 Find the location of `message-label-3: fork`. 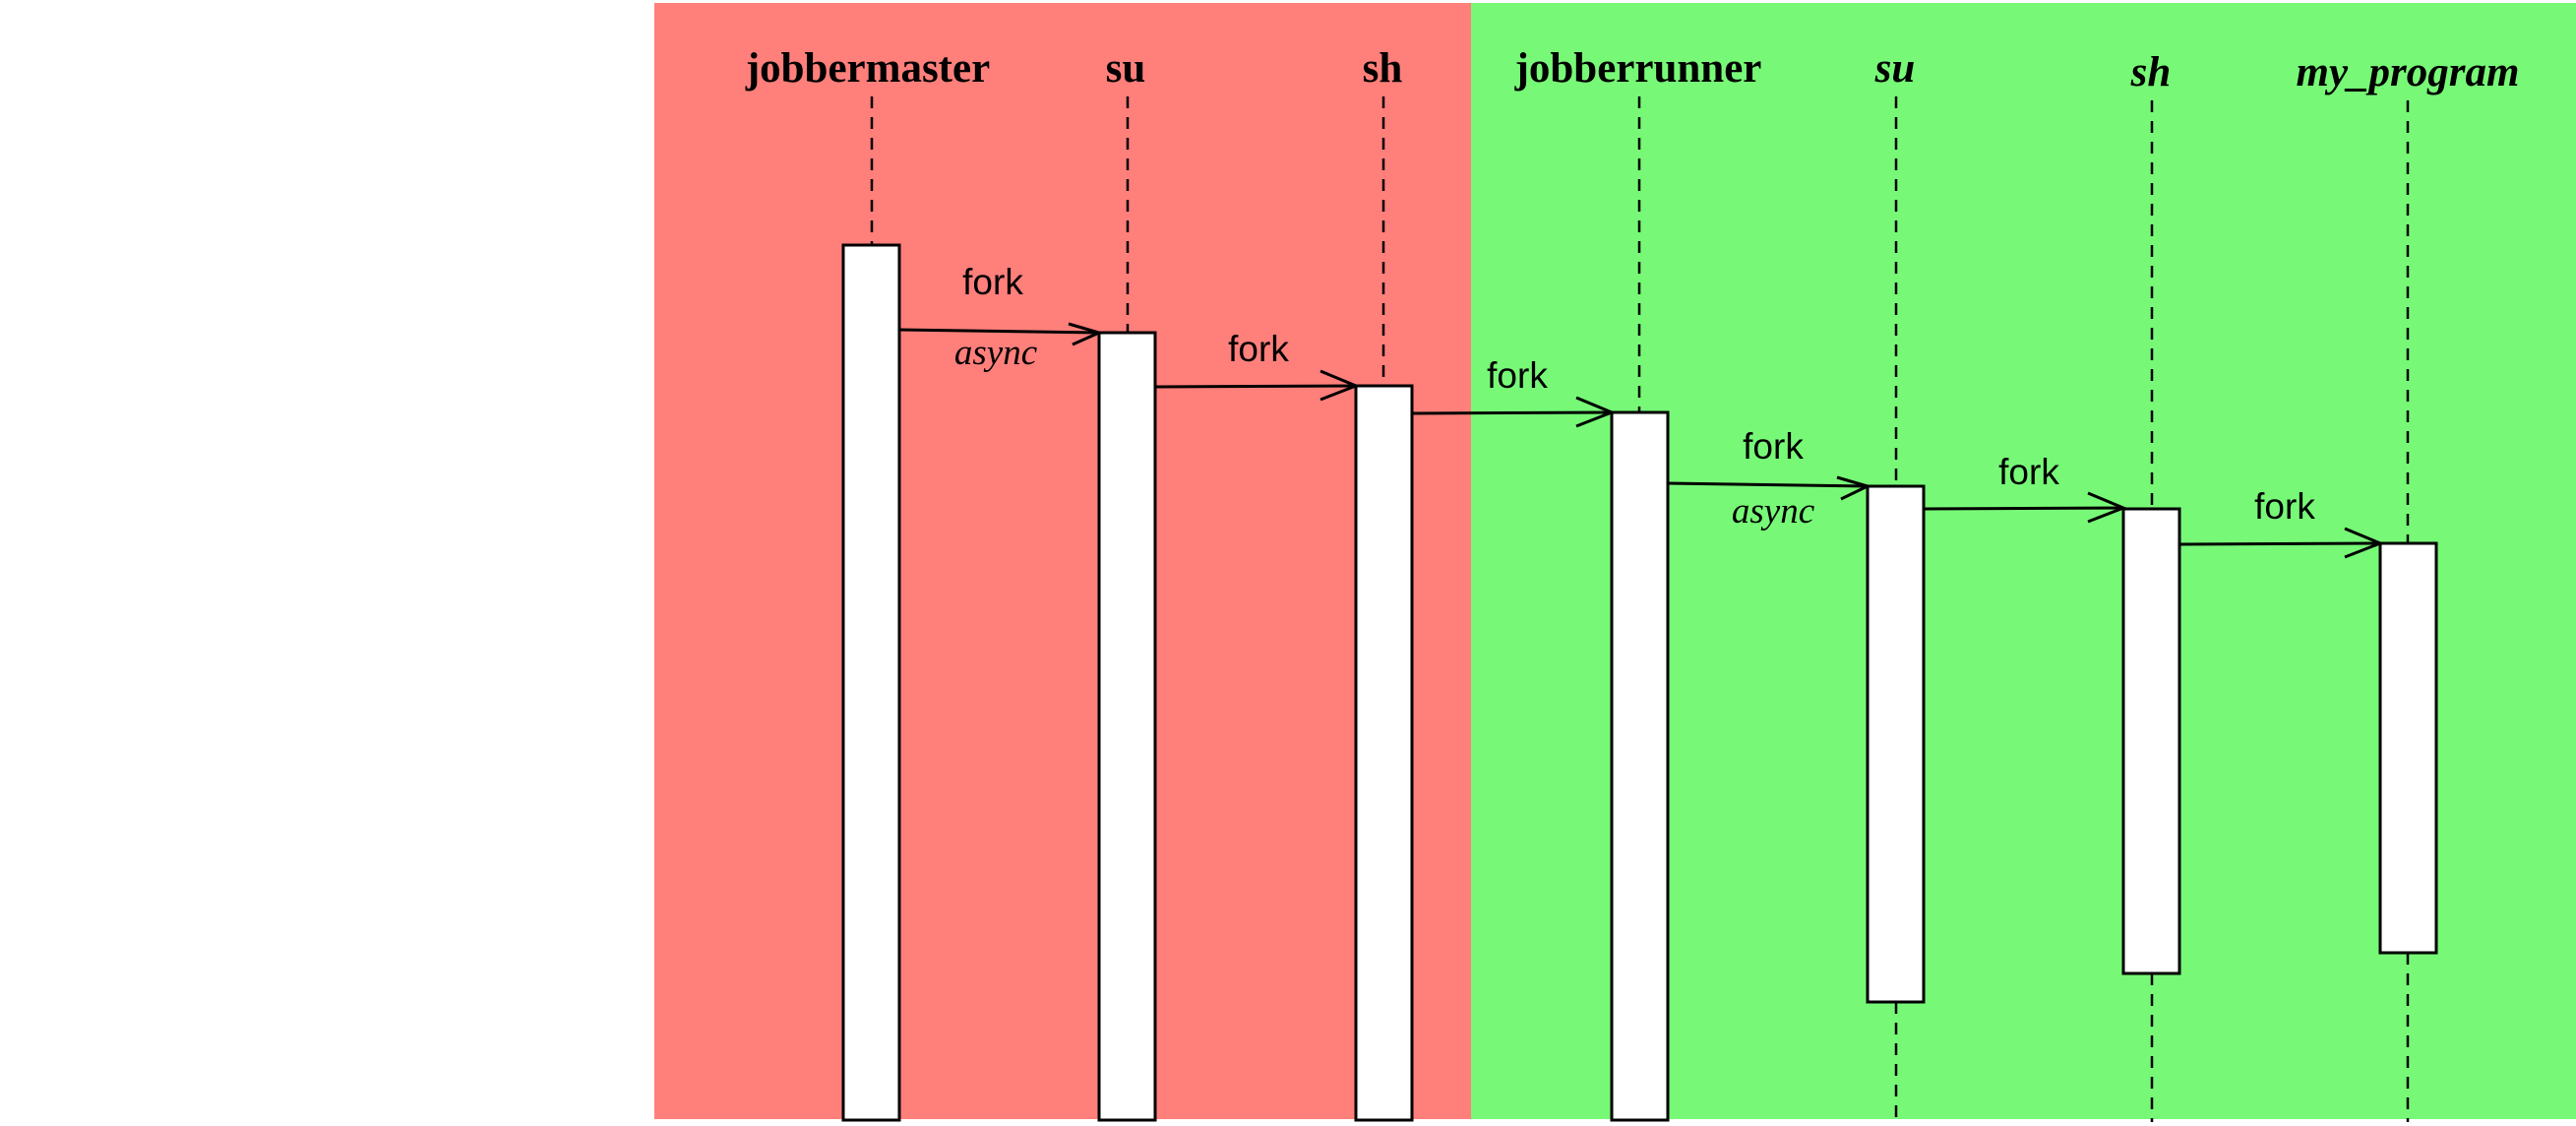

message-label-3: fork is located at coordinates (1517, 375).